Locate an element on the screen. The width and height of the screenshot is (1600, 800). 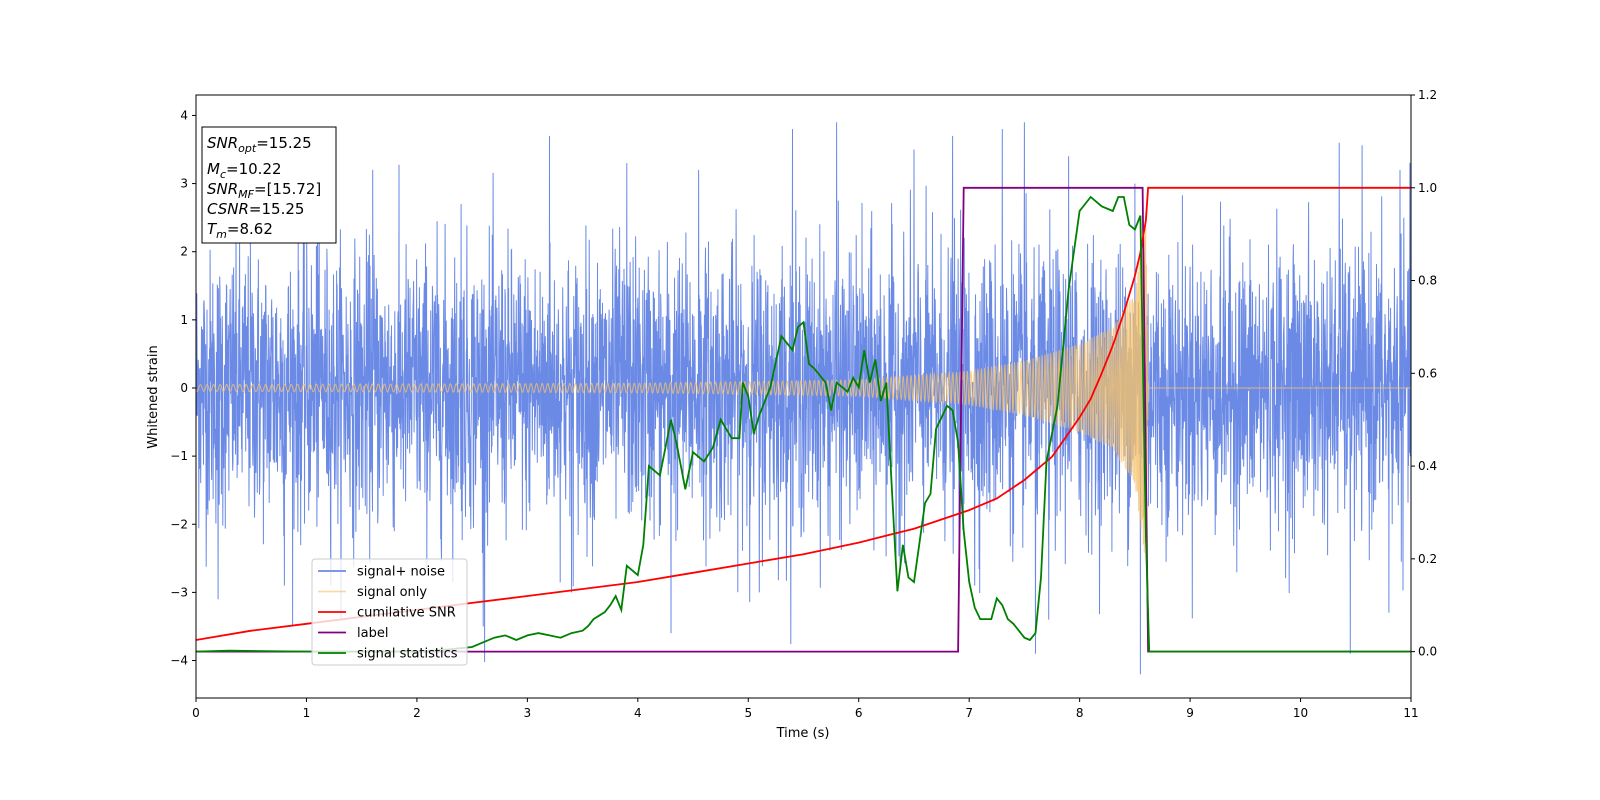
x-axis: 0 1 2 3 4 5 6 7 8 9 10 11 is located at coordinates (805, 709).